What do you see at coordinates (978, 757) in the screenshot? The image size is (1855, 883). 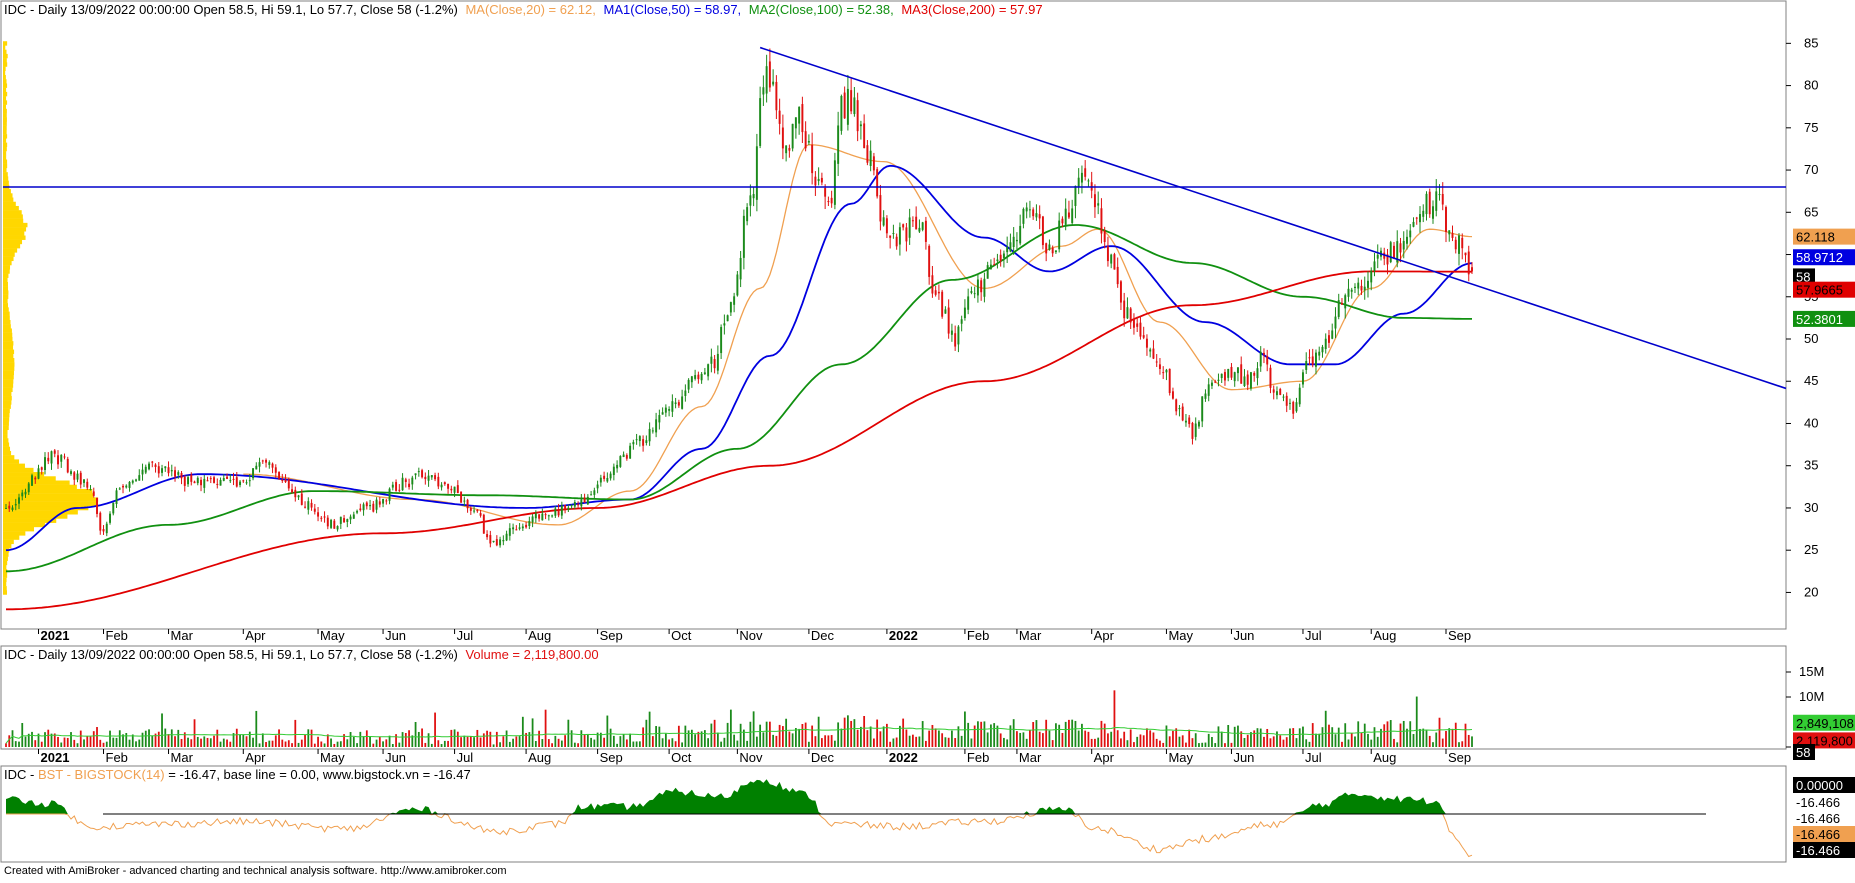 I see `x-tick-label: Feb` at bounding box center [978, 757].